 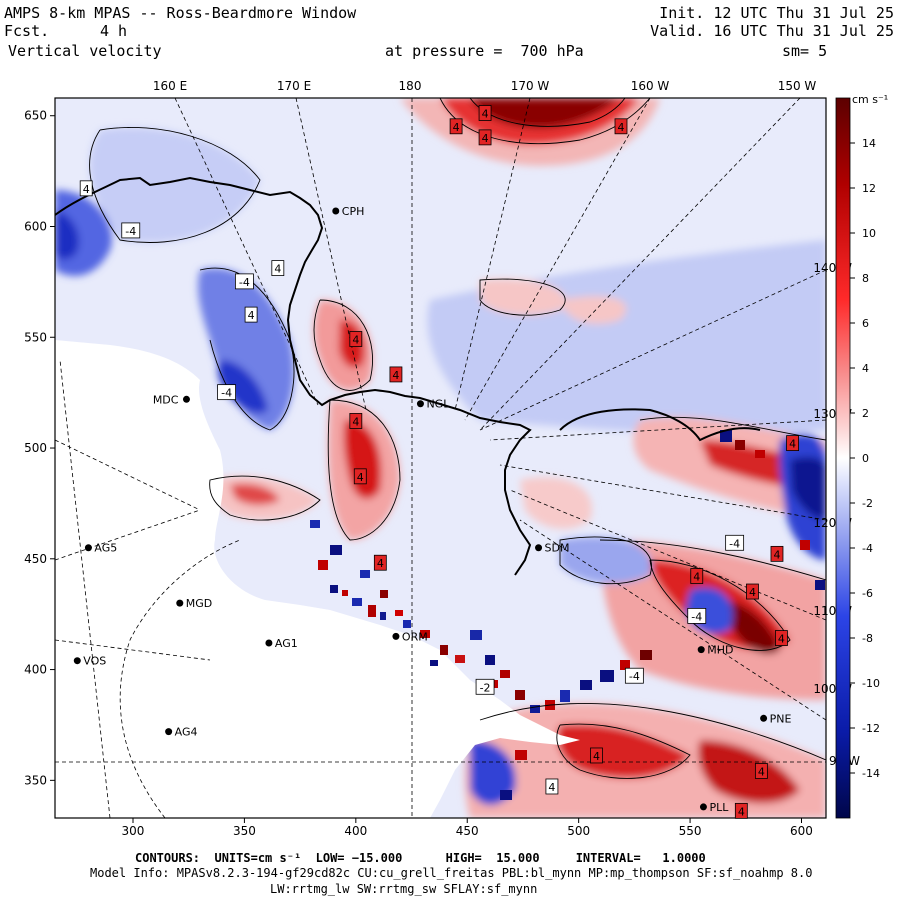 What do you see at coordinates (35, 448) in the screenshot?
I see `y-tick-label: 500` at bounding box center [35, 448].